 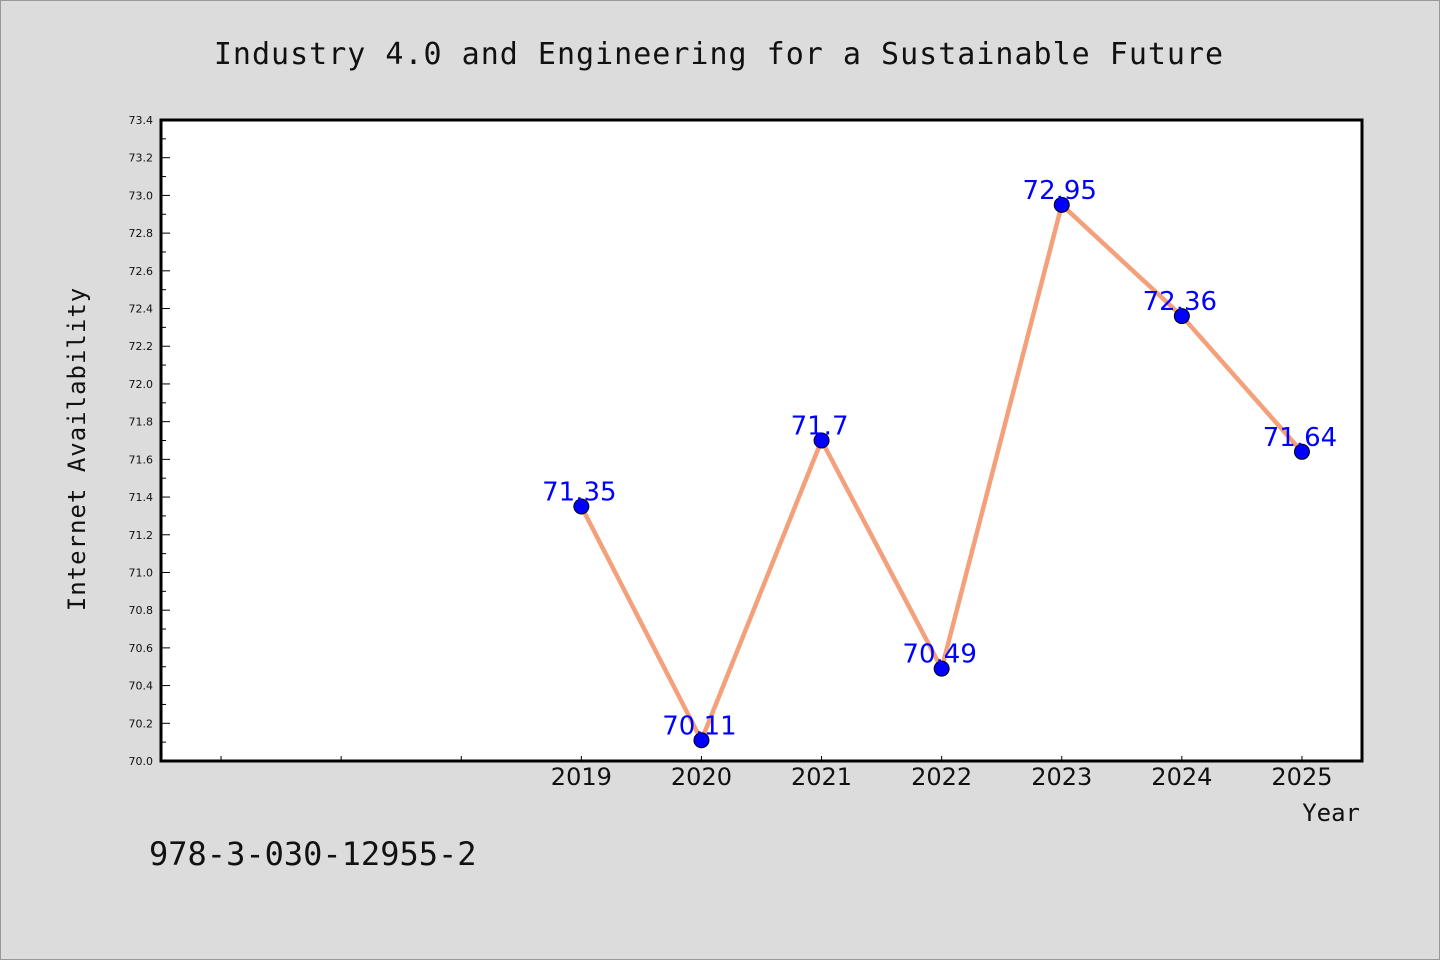 What do you see at coordinates (313, 854) in the screenshot?
I see `footnote-isbn: 978-3-030-12955-2` at bounding box center [313, 854].